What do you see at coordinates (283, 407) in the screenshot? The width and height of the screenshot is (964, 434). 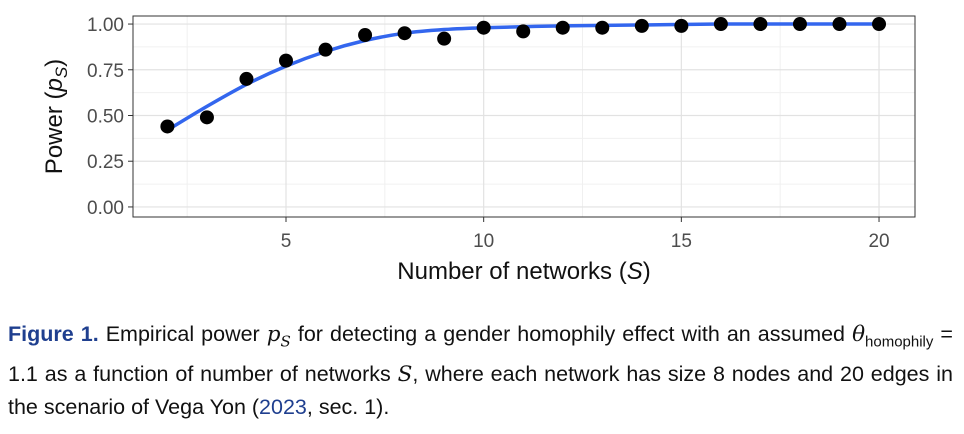 I see `citation-link: 2023` at bounding box center [283, 407].